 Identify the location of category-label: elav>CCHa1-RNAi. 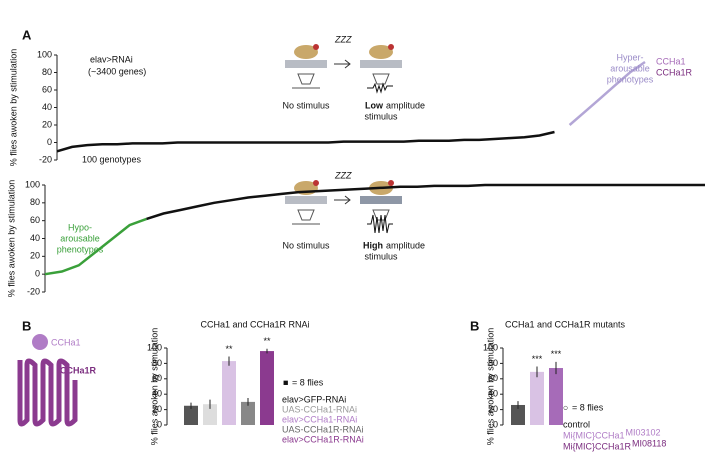
(319, 419).